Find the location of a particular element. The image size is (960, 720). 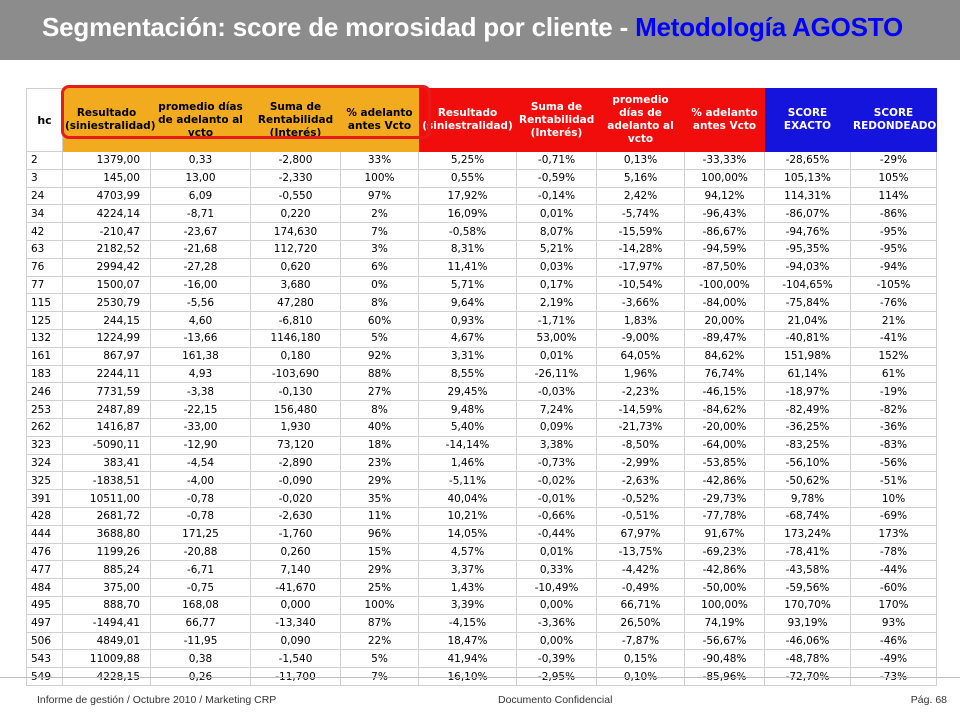

table-cell: 40,04% is located at coordinates (467, 498).